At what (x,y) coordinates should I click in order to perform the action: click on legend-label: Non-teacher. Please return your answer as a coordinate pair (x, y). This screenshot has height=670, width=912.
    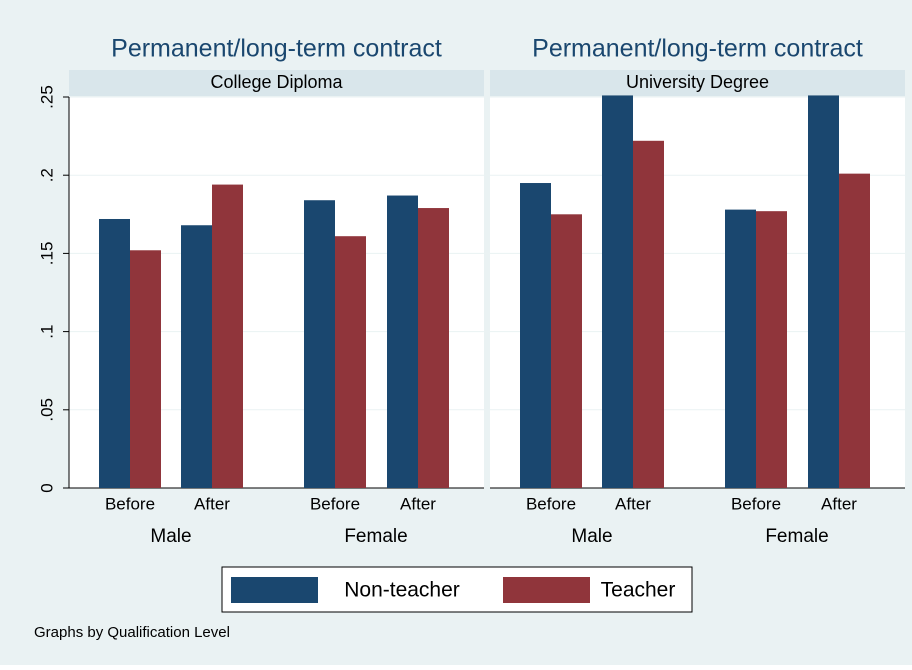
    Looking at the image, I should click on (402, 590).